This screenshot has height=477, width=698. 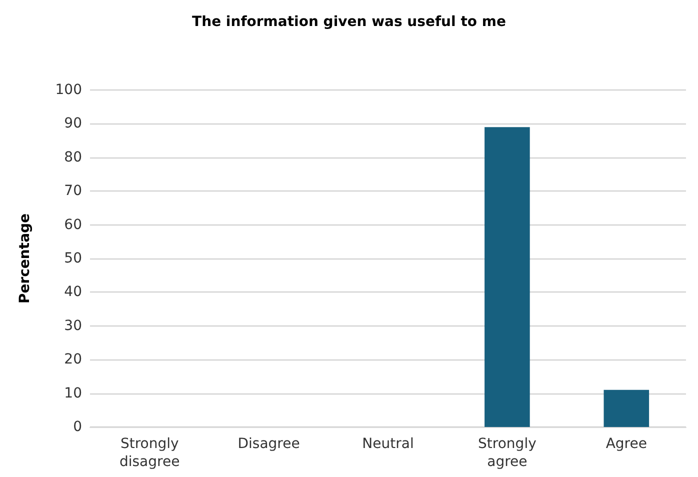 What do you see at coordinates (73, 224) in the screenshot?
I see `y-tick-label: 60` at bounding box center [73, 224].